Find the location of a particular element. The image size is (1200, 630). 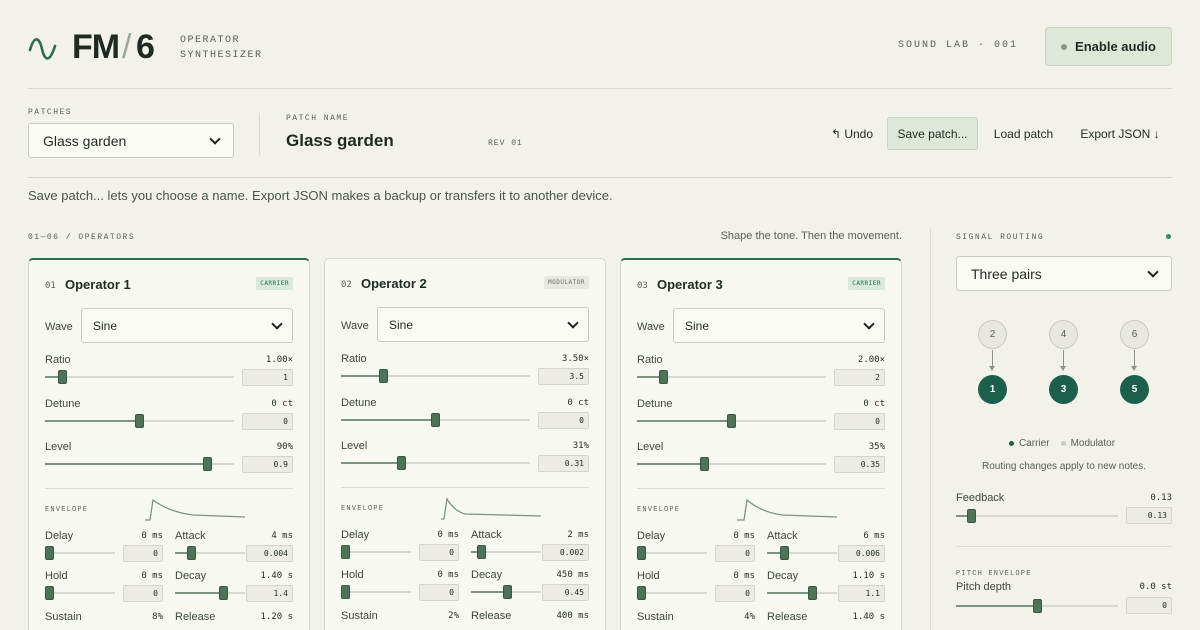

decay-input: 0.45 is located at coordinates (565, 592).